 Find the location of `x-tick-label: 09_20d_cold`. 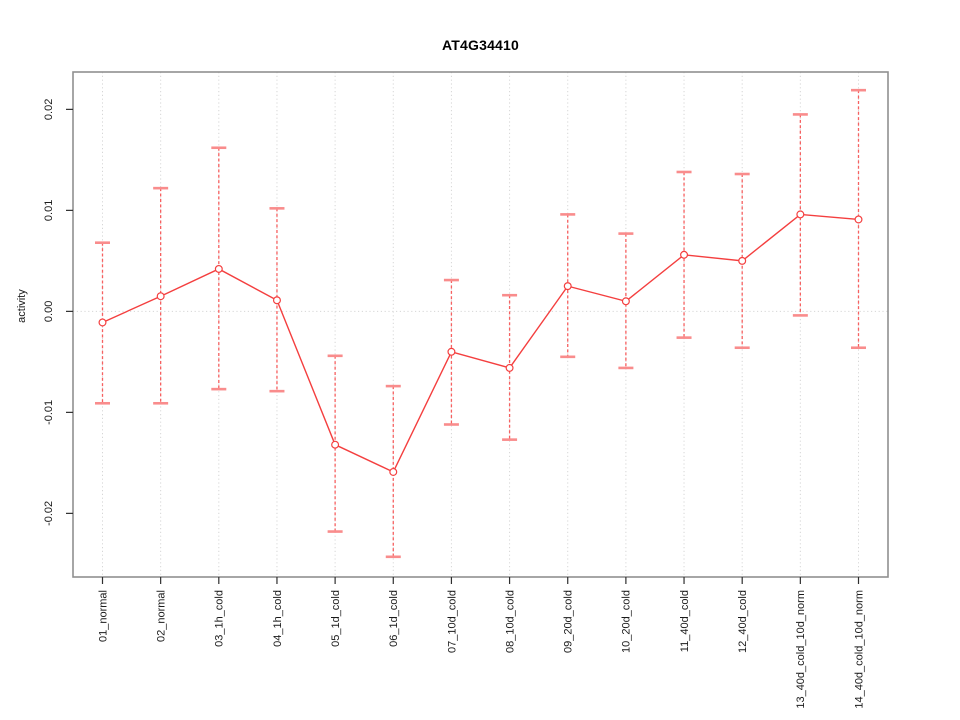

x-tick-label: 09_20d_cold is located at coordinates (569, 621).